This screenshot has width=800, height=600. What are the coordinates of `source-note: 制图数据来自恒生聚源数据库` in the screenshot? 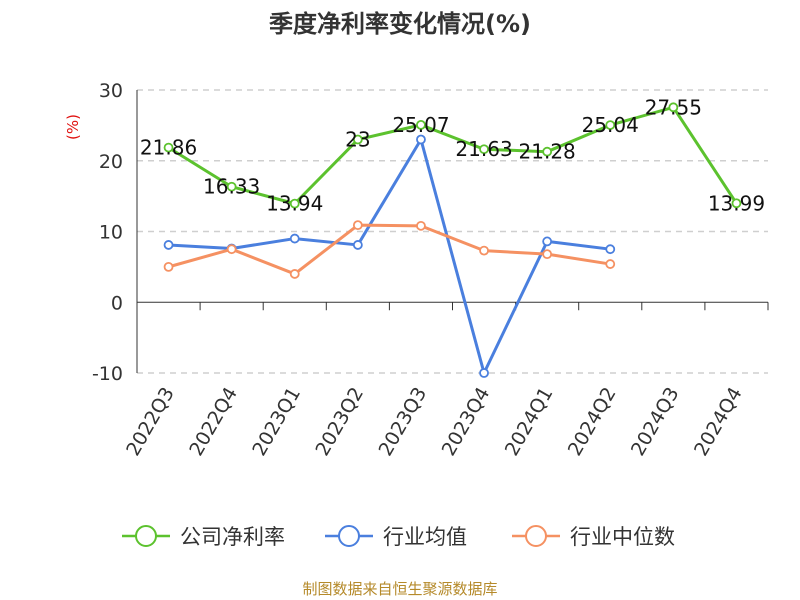 It's located at (399, 589).